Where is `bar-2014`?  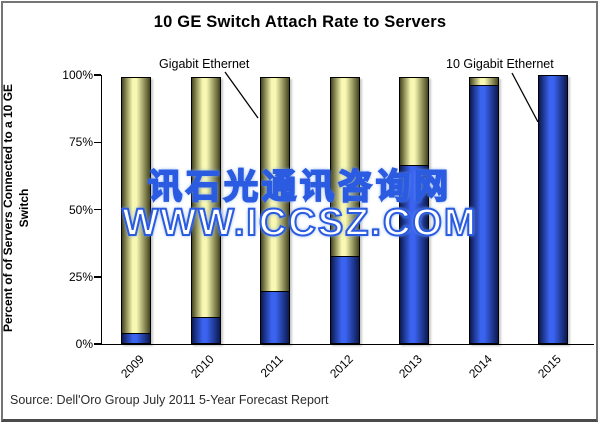 bar-2014 is located at coordinates (483, 210).